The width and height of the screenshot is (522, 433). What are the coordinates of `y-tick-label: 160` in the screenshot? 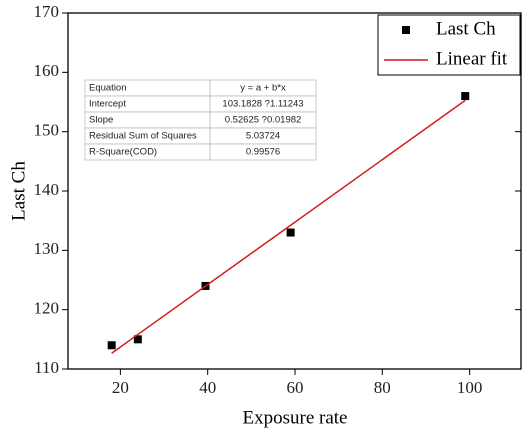 It's located at (47, 70).